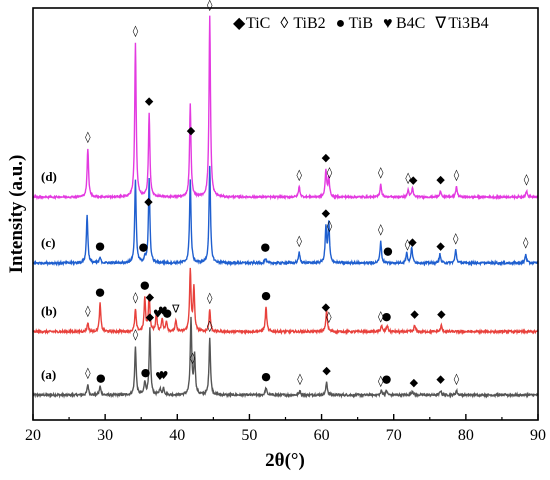 The image size is (550, 480). Describe the element at coordinates (538, 435) in the screenshot. I see `x-tick-label: 90` at that location.